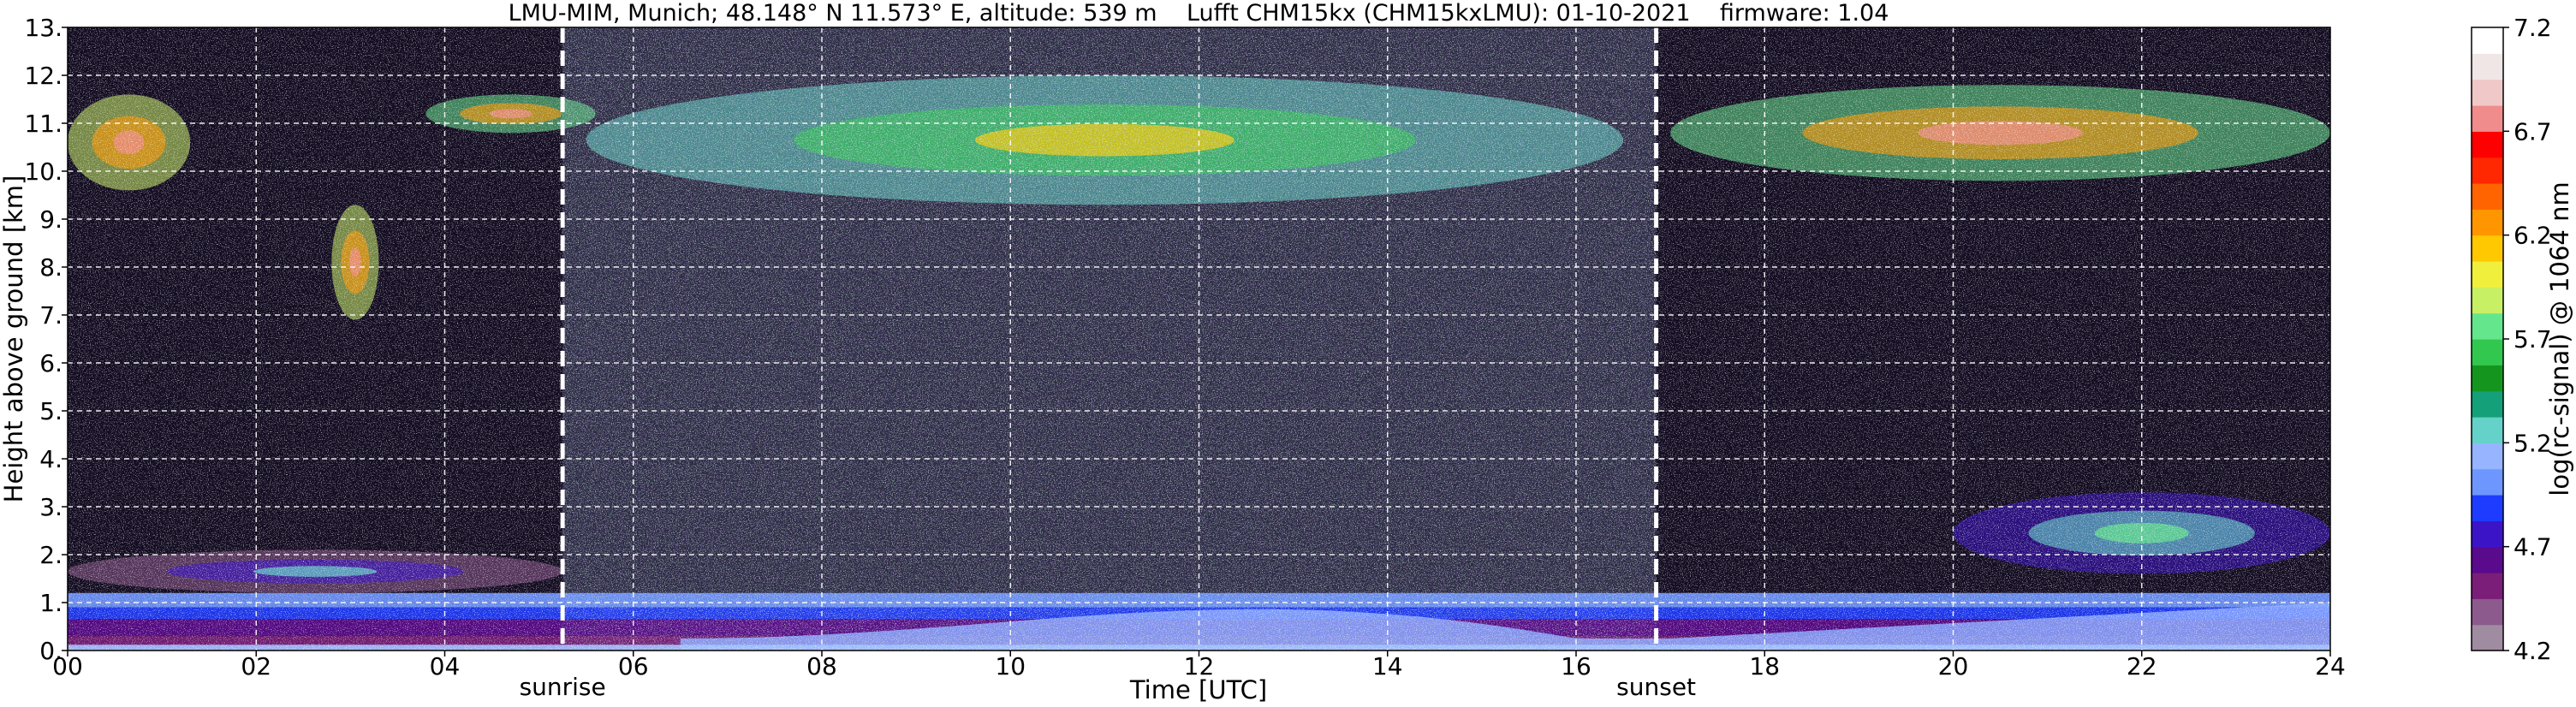 The image size is (2576, 707). What do you see at coordinates (1954, 666) in the screenshot?
I see `x-tick-label: 20` at bounding box center [1954, 666].